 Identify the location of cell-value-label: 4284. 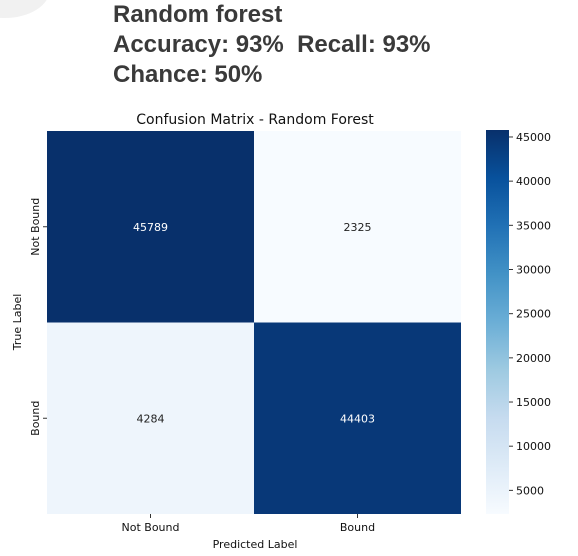
(151, 418).